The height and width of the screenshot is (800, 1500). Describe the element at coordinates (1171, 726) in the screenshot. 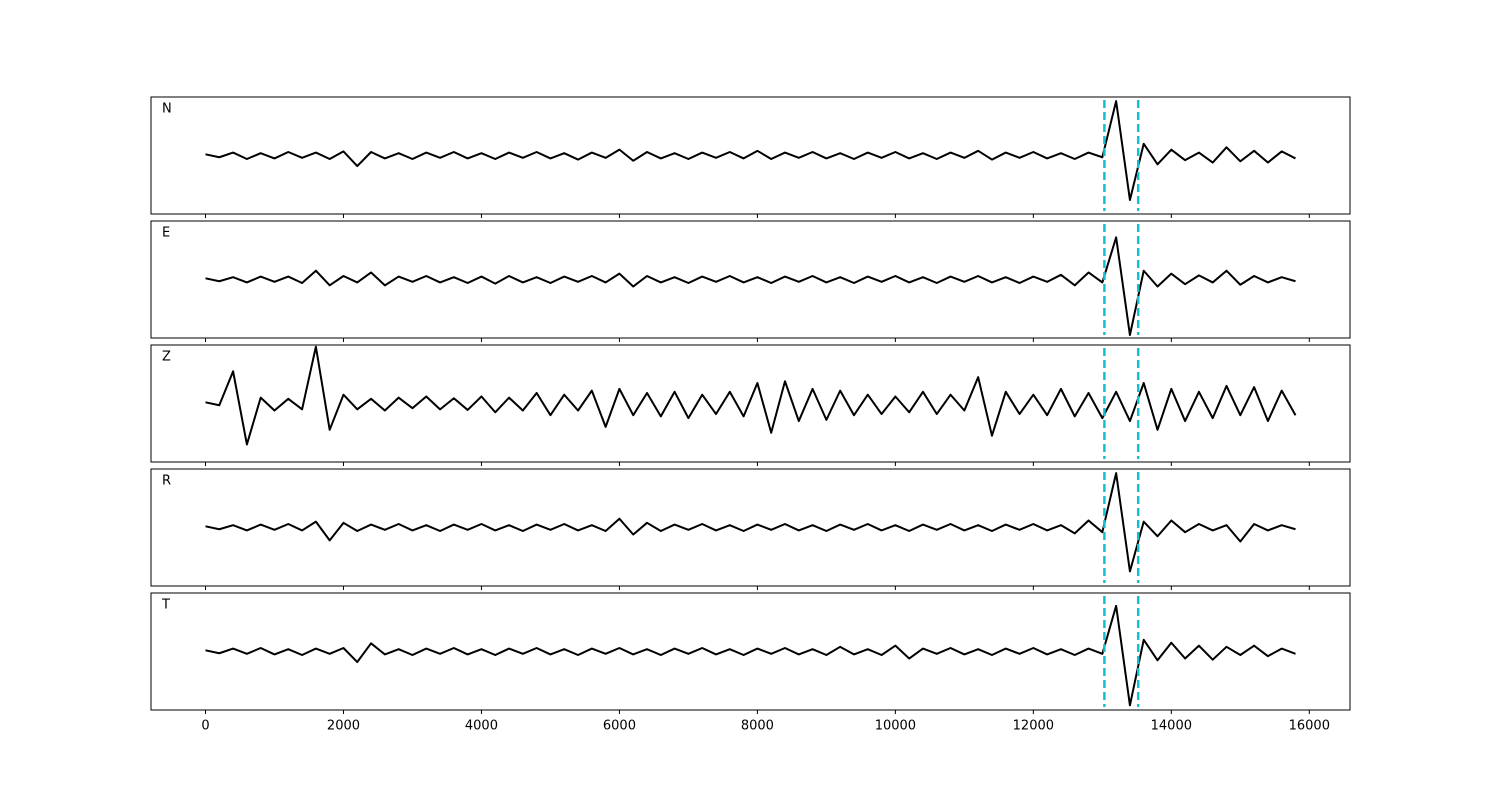

I see `x-tick-label: 14000` at that location.